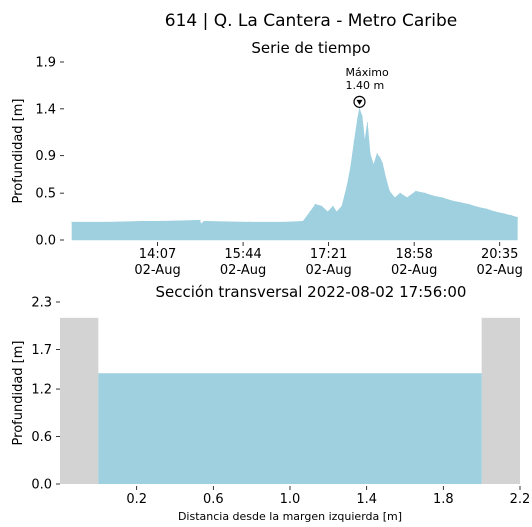 The image size is (532, 527). Describe the element at coordinates (310, 48) in the screenshot. I see `chart1-title: Serie de tiempo` at that location.